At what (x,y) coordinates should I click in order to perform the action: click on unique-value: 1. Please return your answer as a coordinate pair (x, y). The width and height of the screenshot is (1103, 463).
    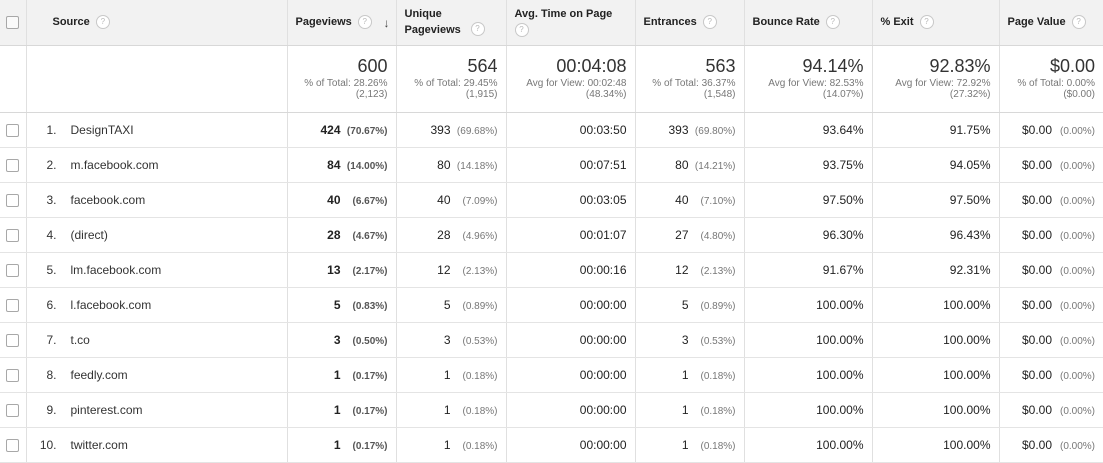
    Looking at the image, I should click on (447, 374).